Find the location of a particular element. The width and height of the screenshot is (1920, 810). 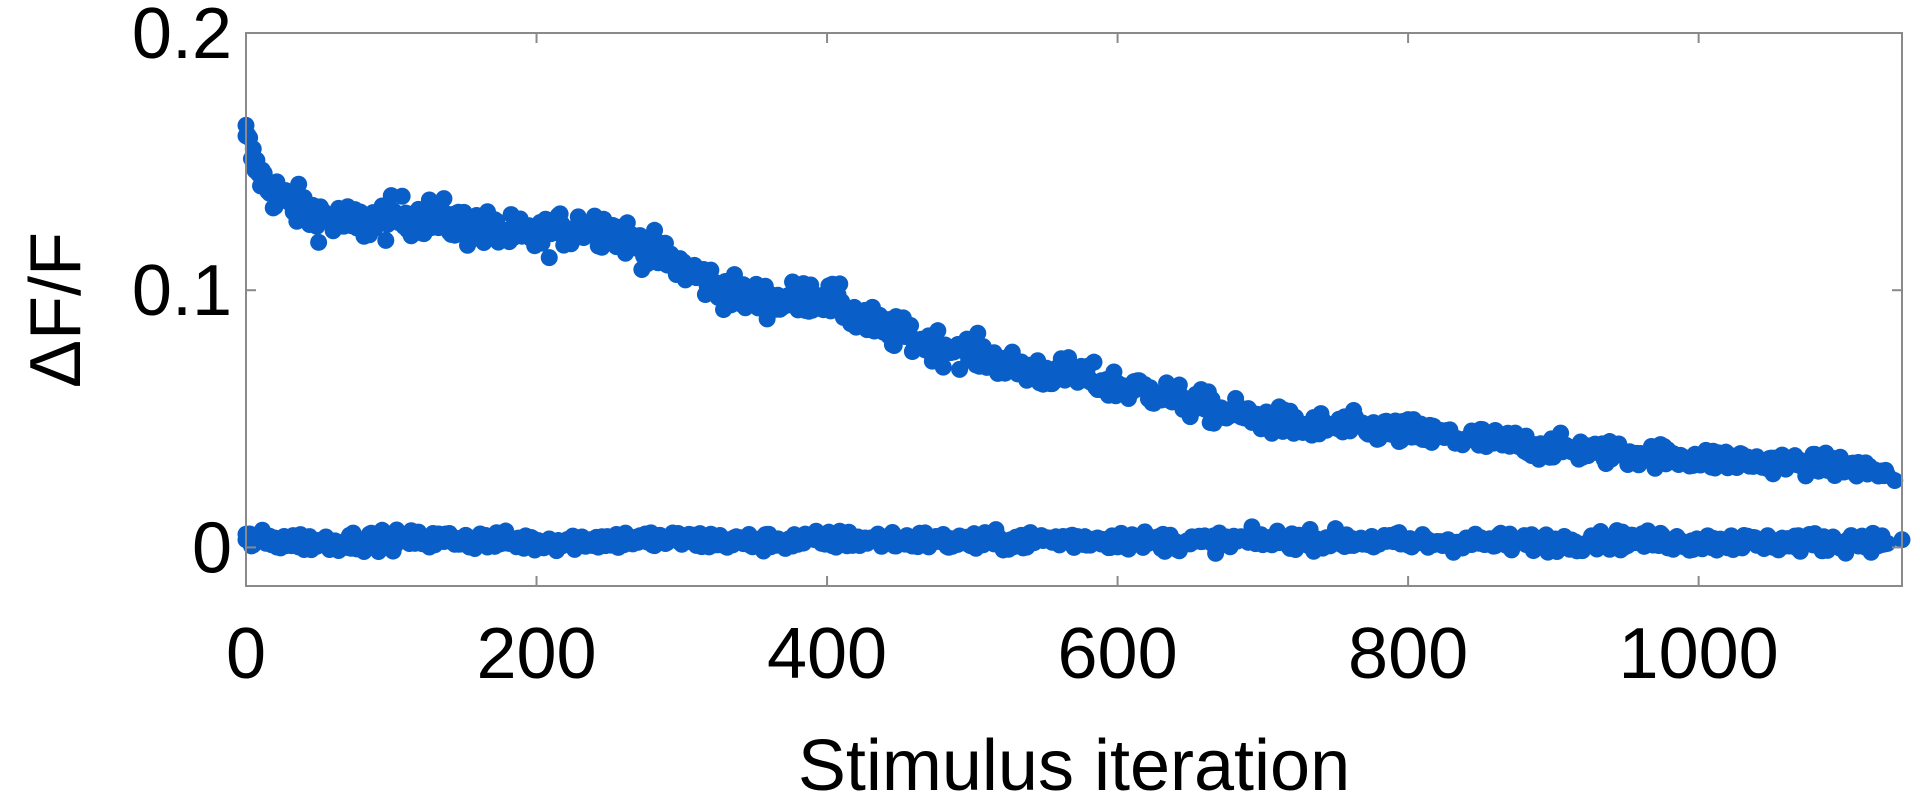

data-point-lower is located at coordinates (1887, 543).